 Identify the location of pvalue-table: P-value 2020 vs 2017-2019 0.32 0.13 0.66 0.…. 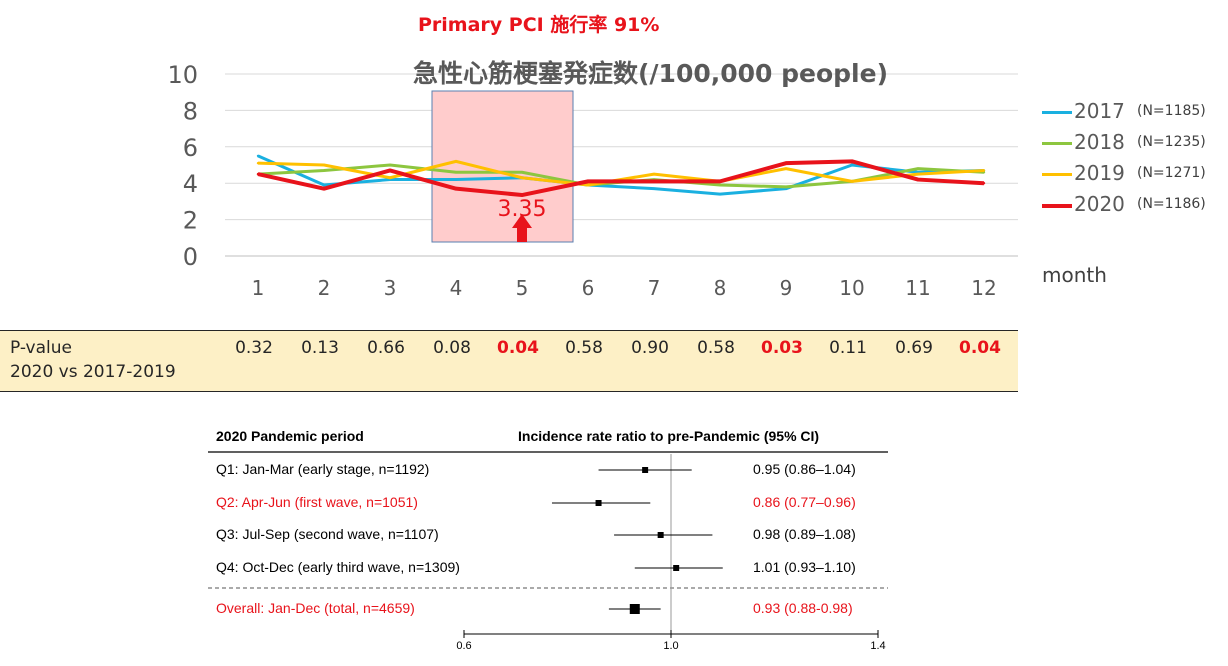
(509, 361).